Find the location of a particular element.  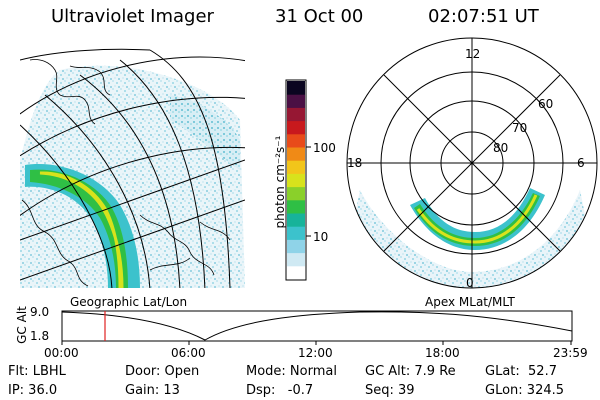

info-mode: Mode: Normal is located at coordinates (291, 371).